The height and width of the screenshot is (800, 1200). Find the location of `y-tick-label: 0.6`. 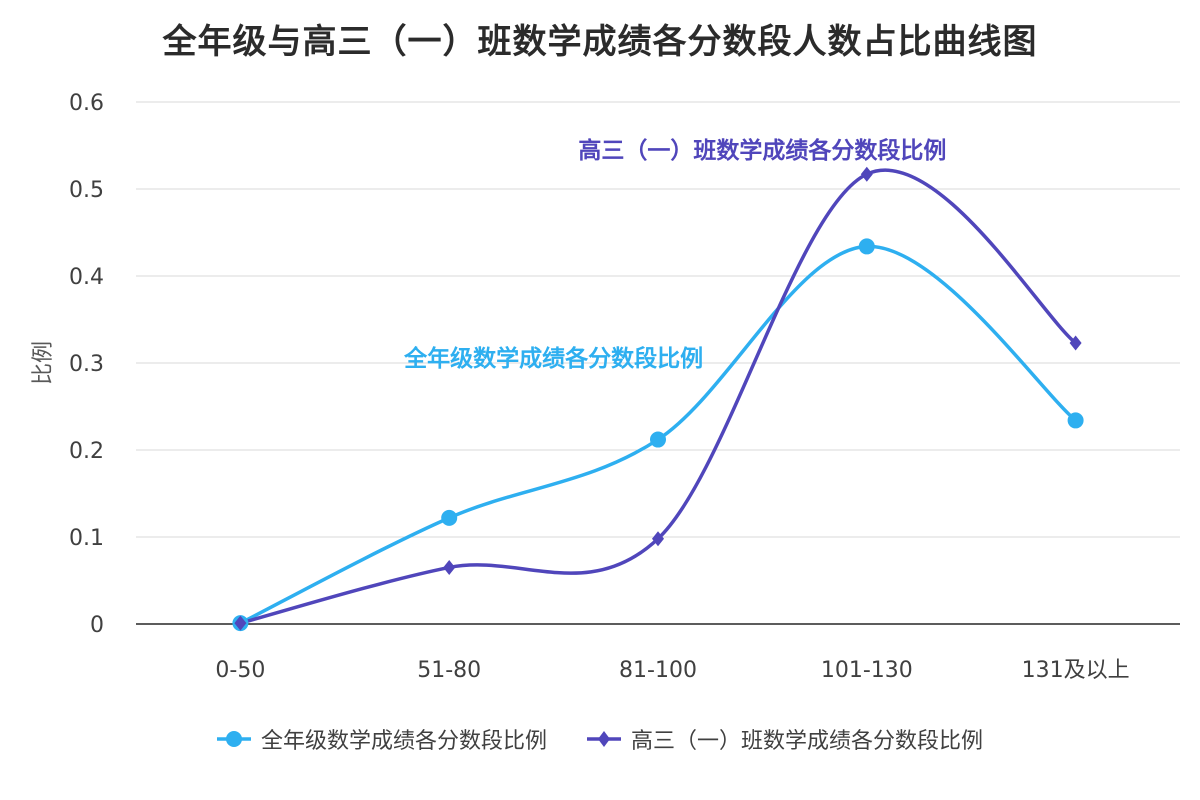

y-tick-label: 0.6 is located at coordinates (86, 103).